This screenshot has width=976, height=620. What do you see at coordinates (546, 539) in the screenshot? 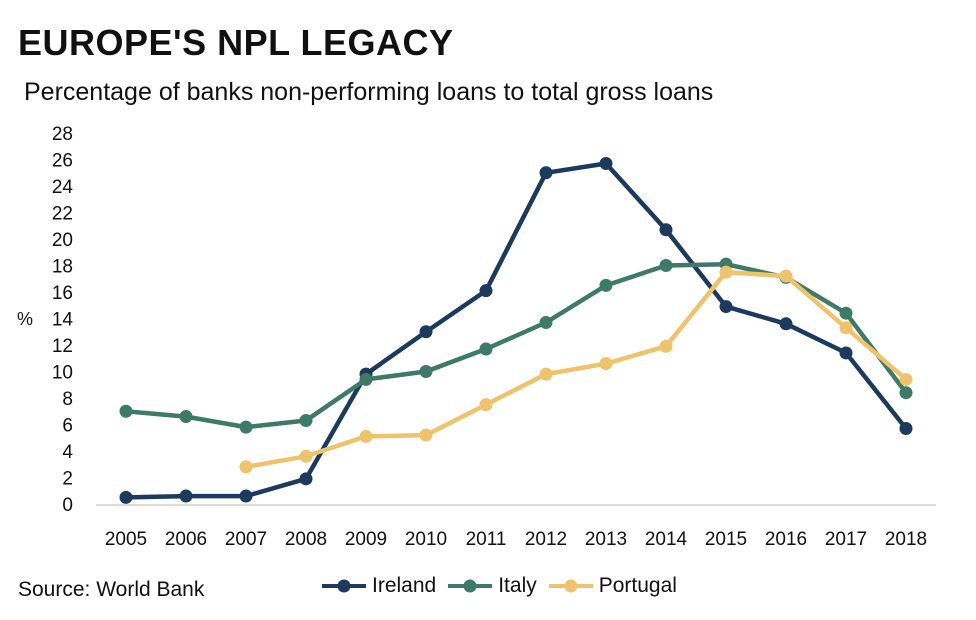
I see `x-tick-label: 2012` at bounding box center [546, 539].